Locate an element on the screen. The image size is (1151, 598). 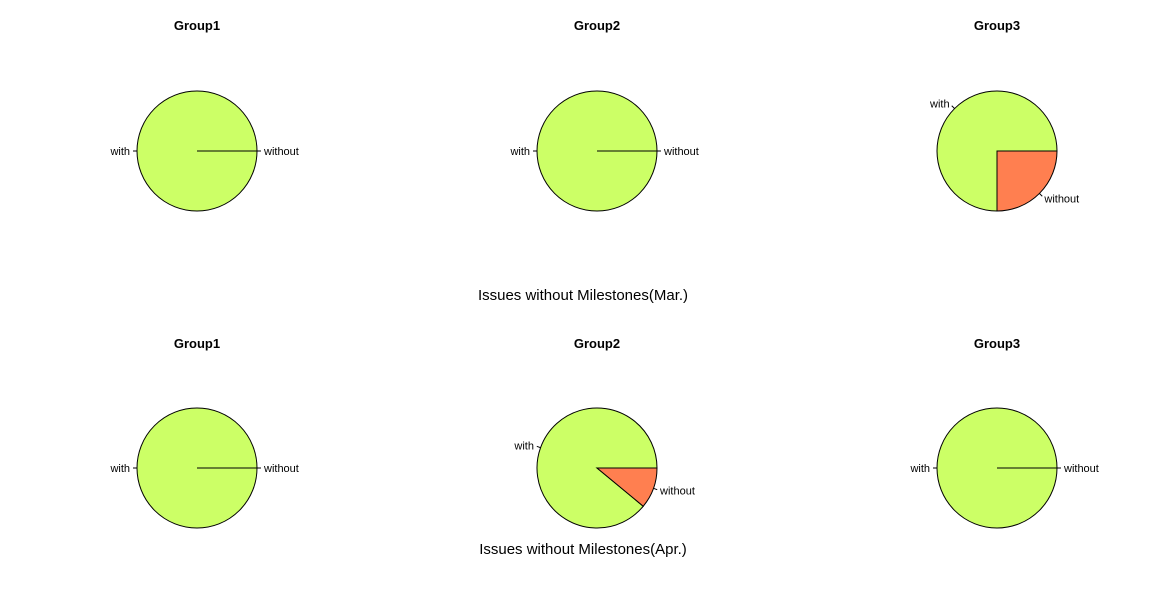
pie-3: Group3 with without is located at coordinates (1004, 115).